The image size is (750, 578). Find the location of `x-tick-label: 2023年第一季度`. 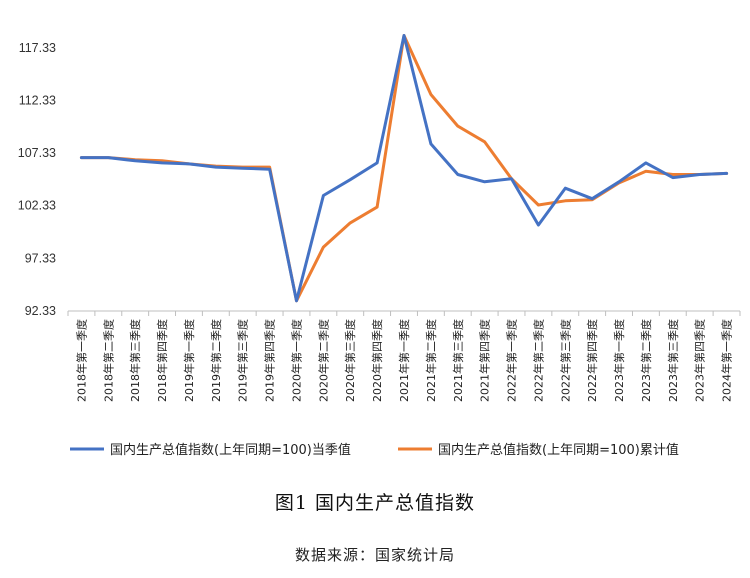

x-tick-label: 2023年第一季度 is located at coordinates (619, 360).